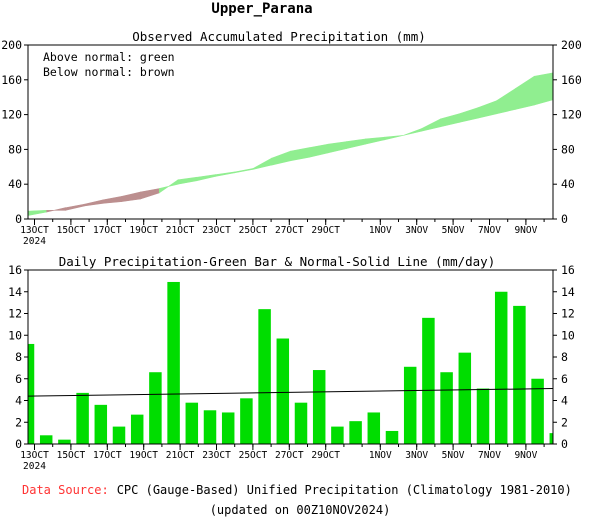 The height and width of the screenshot is (518, 598). Describe the element at coordinates (15, 292) in the screenshot. I see `y-tick-label-left: 14` at that location.